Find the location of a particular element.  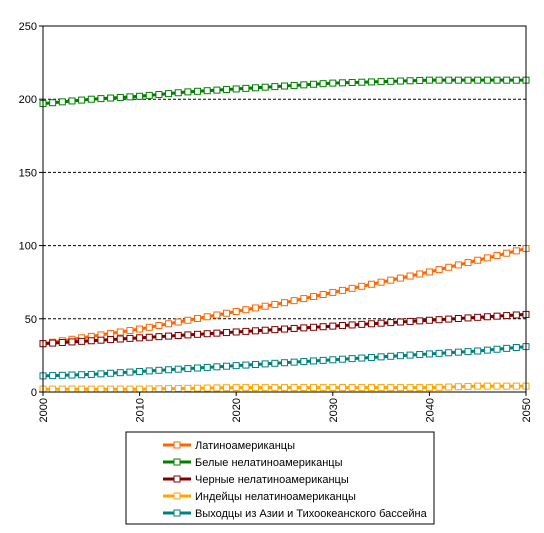

legend-swatch-marker is located at coordinates (177, 462).